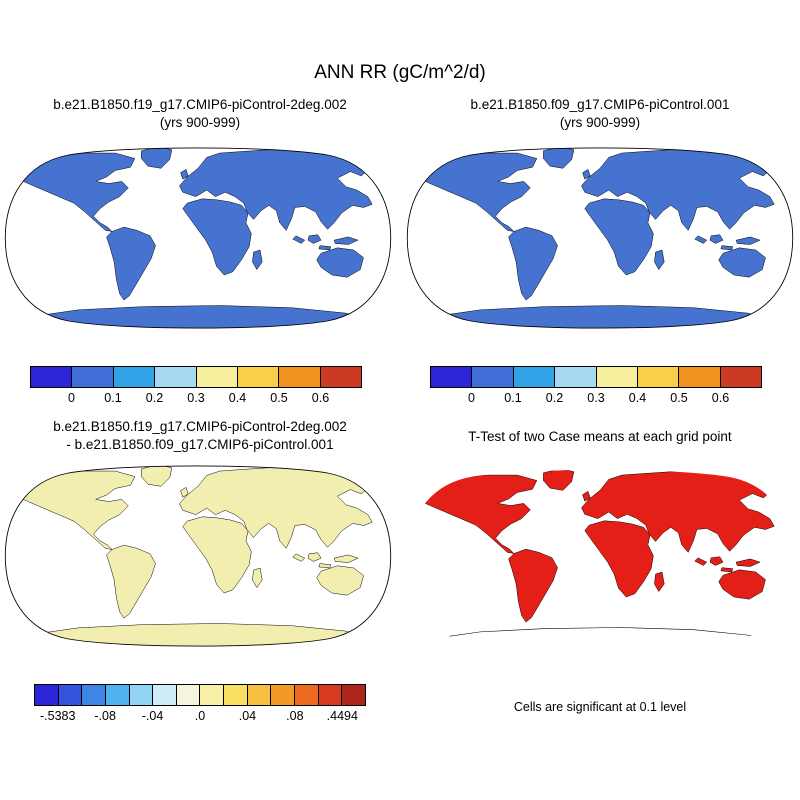 The width and height of the screenshot is (800, 800). I want to click on map-rr-case1, so click(198, 238).